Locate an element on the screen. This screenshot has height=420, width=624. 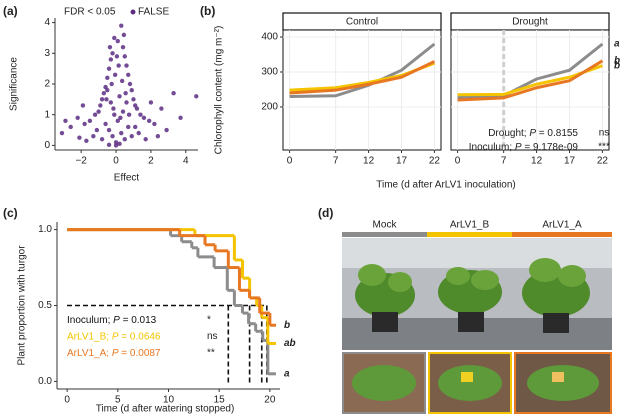
annotation: ArLV1_A; P = 0.0087 is located at coordinates (114, 353).